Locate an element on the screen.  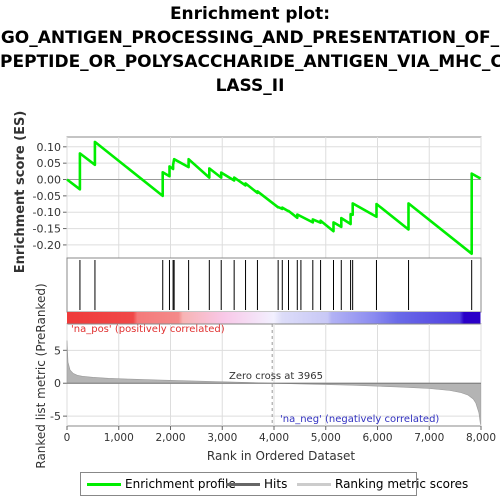
es-y-axis-label: Enrichment score (ES) is located at coordinates (20, 192).